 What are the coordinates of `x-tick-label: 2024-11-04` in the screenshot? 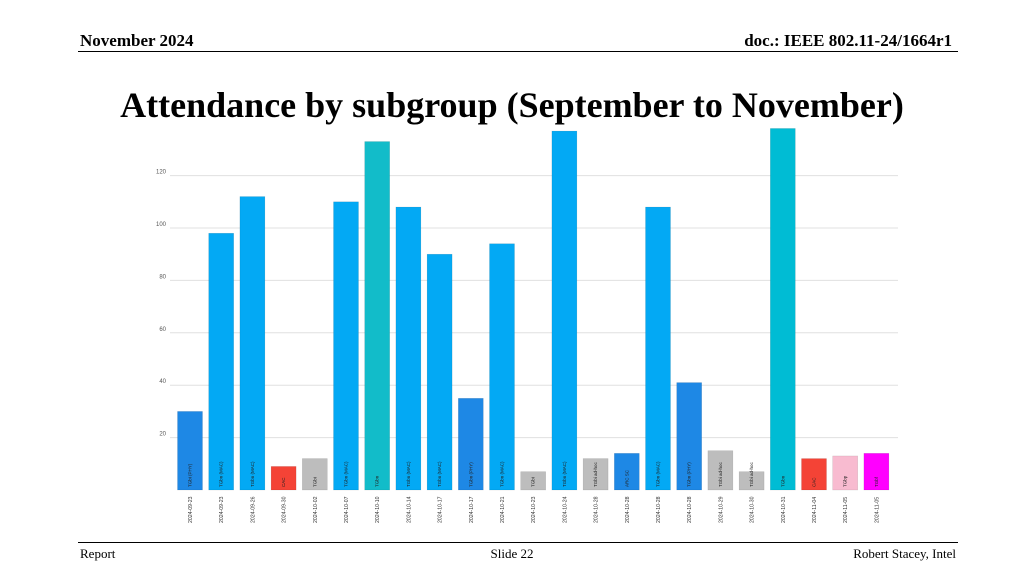 It's located at (815, 510).